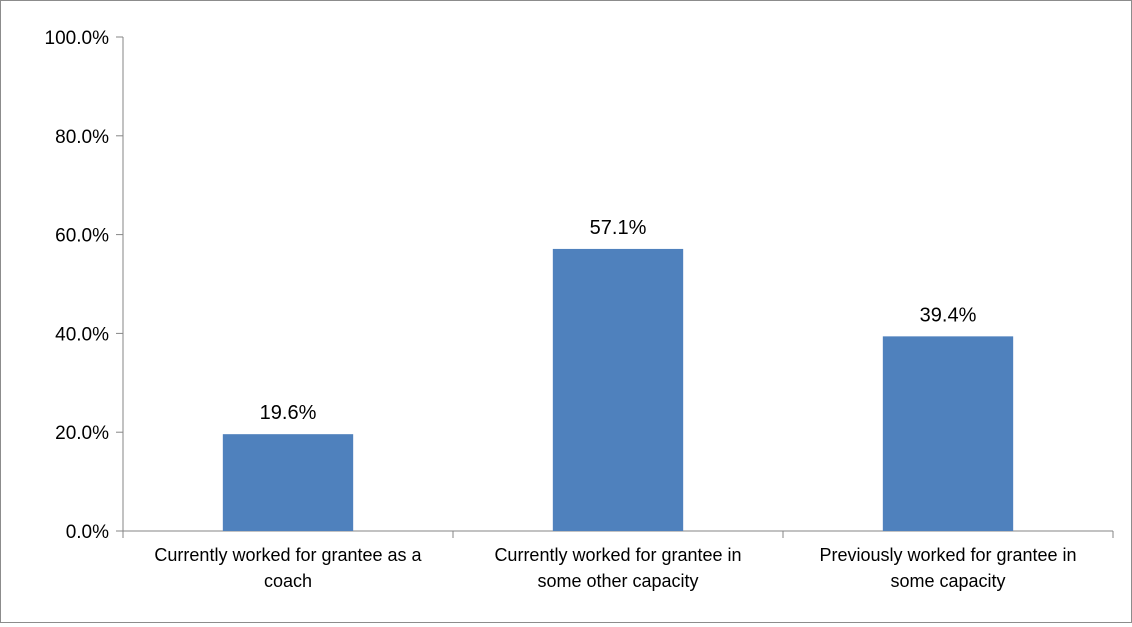 Image resolution: width=1132 pixels, height=627 pixels. What do you see at coordinates (84, 285) in the screenshot?
I see `y-axis: 0.0% 20.0% 40.0% 60.0% 80.0% 100.0%` at bounding box center [84, 285].